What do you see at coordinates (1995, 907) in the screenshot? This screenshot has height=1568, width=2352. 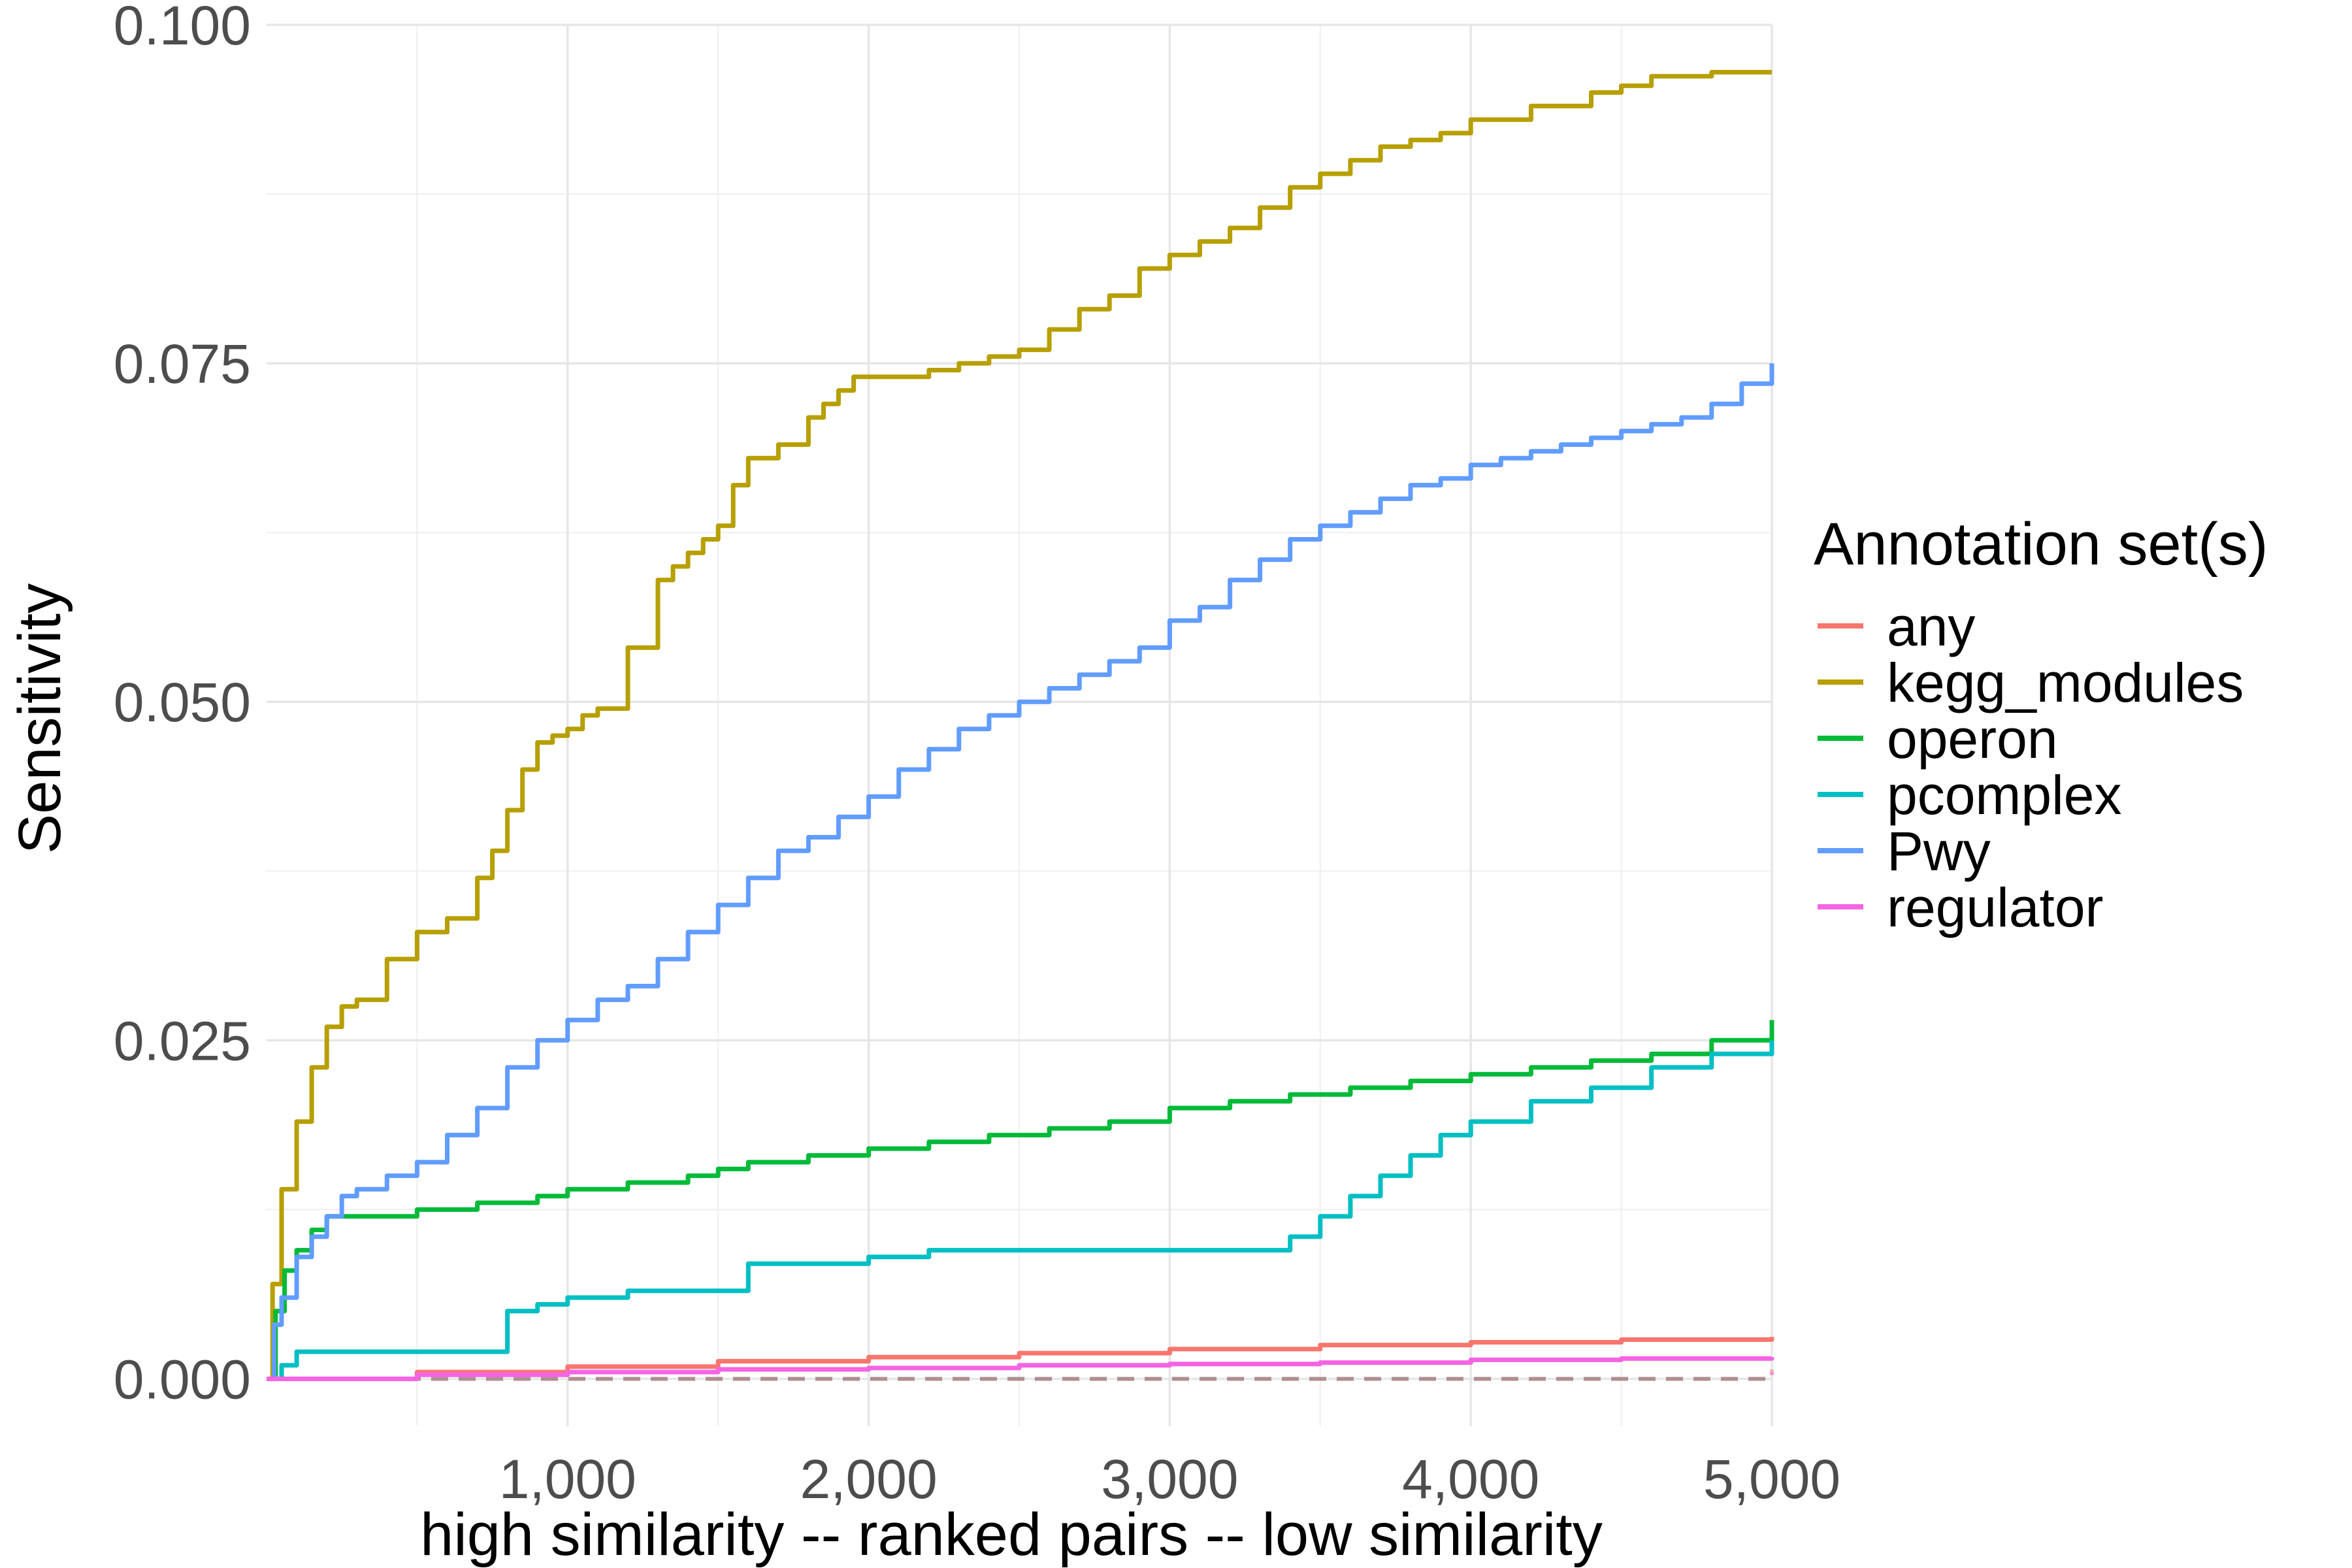 I see `legend-label-regulator: regulator` at bounding box center [1995, 907].